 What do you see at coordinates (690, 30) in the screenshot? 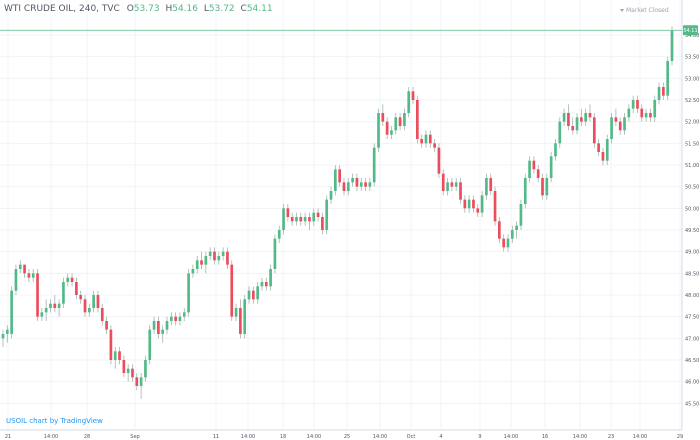
I see `last-price-badge` at bounding box center [690, 30].